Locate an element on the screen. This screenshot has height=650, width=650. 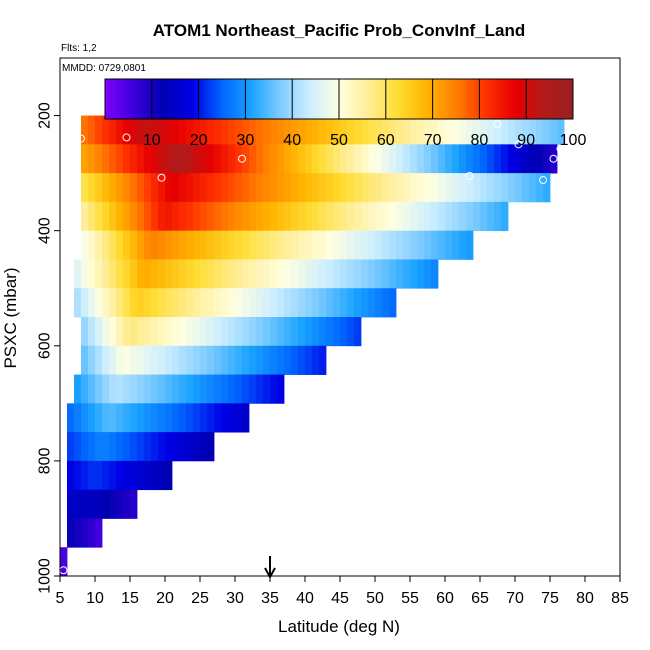
colorbar-tick-label: 20 is located at coordinates (199, 140).